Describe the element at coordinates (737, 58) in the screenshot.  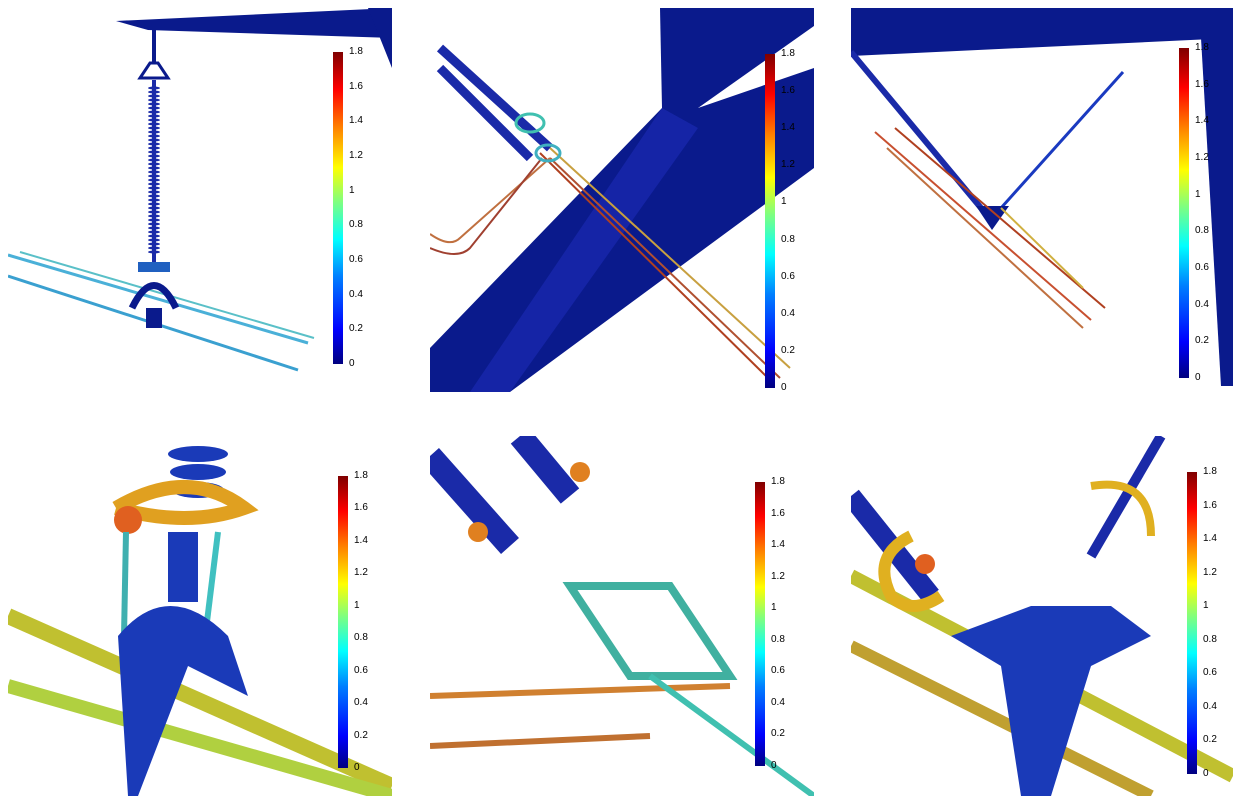
I see `tower-leg` at that location.